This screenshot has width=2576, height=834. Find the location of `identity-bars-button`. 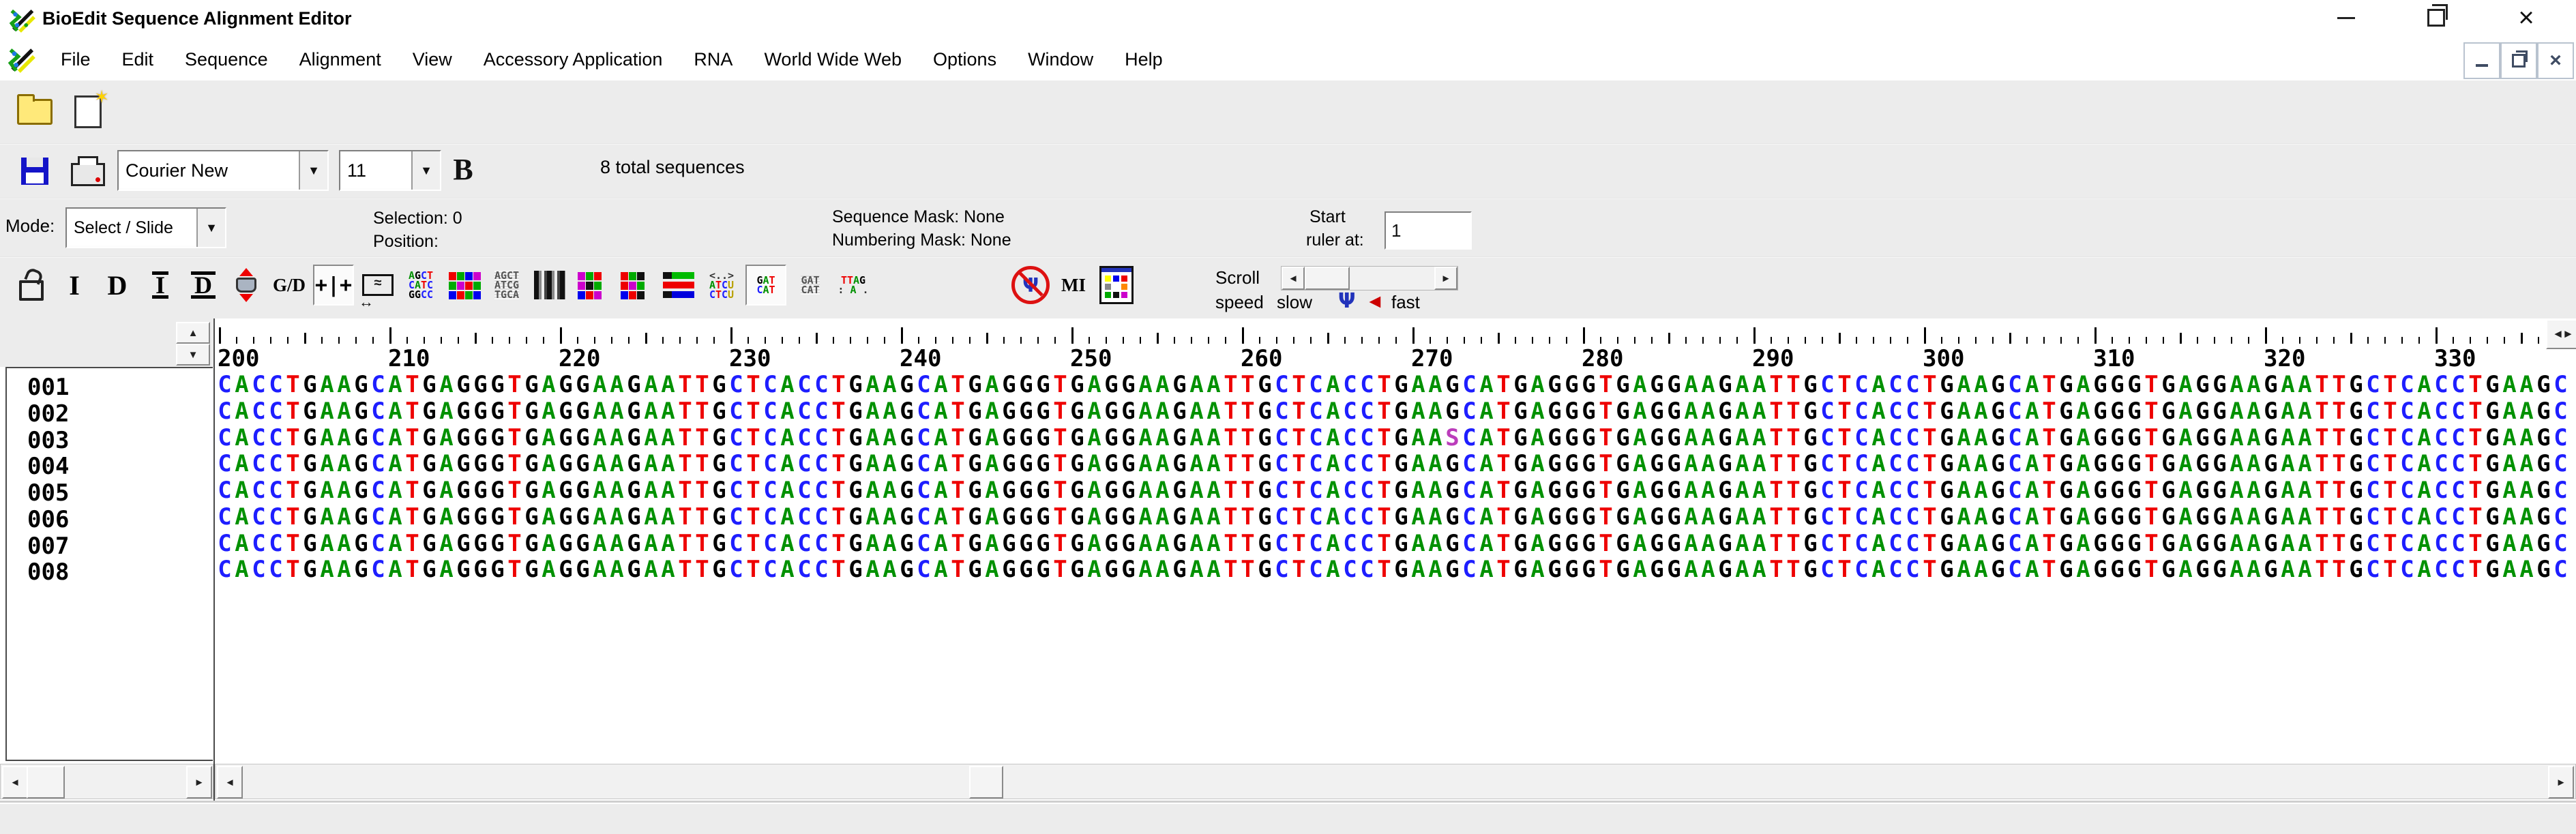

identity-bars-button is located at coordinates (679, 285).